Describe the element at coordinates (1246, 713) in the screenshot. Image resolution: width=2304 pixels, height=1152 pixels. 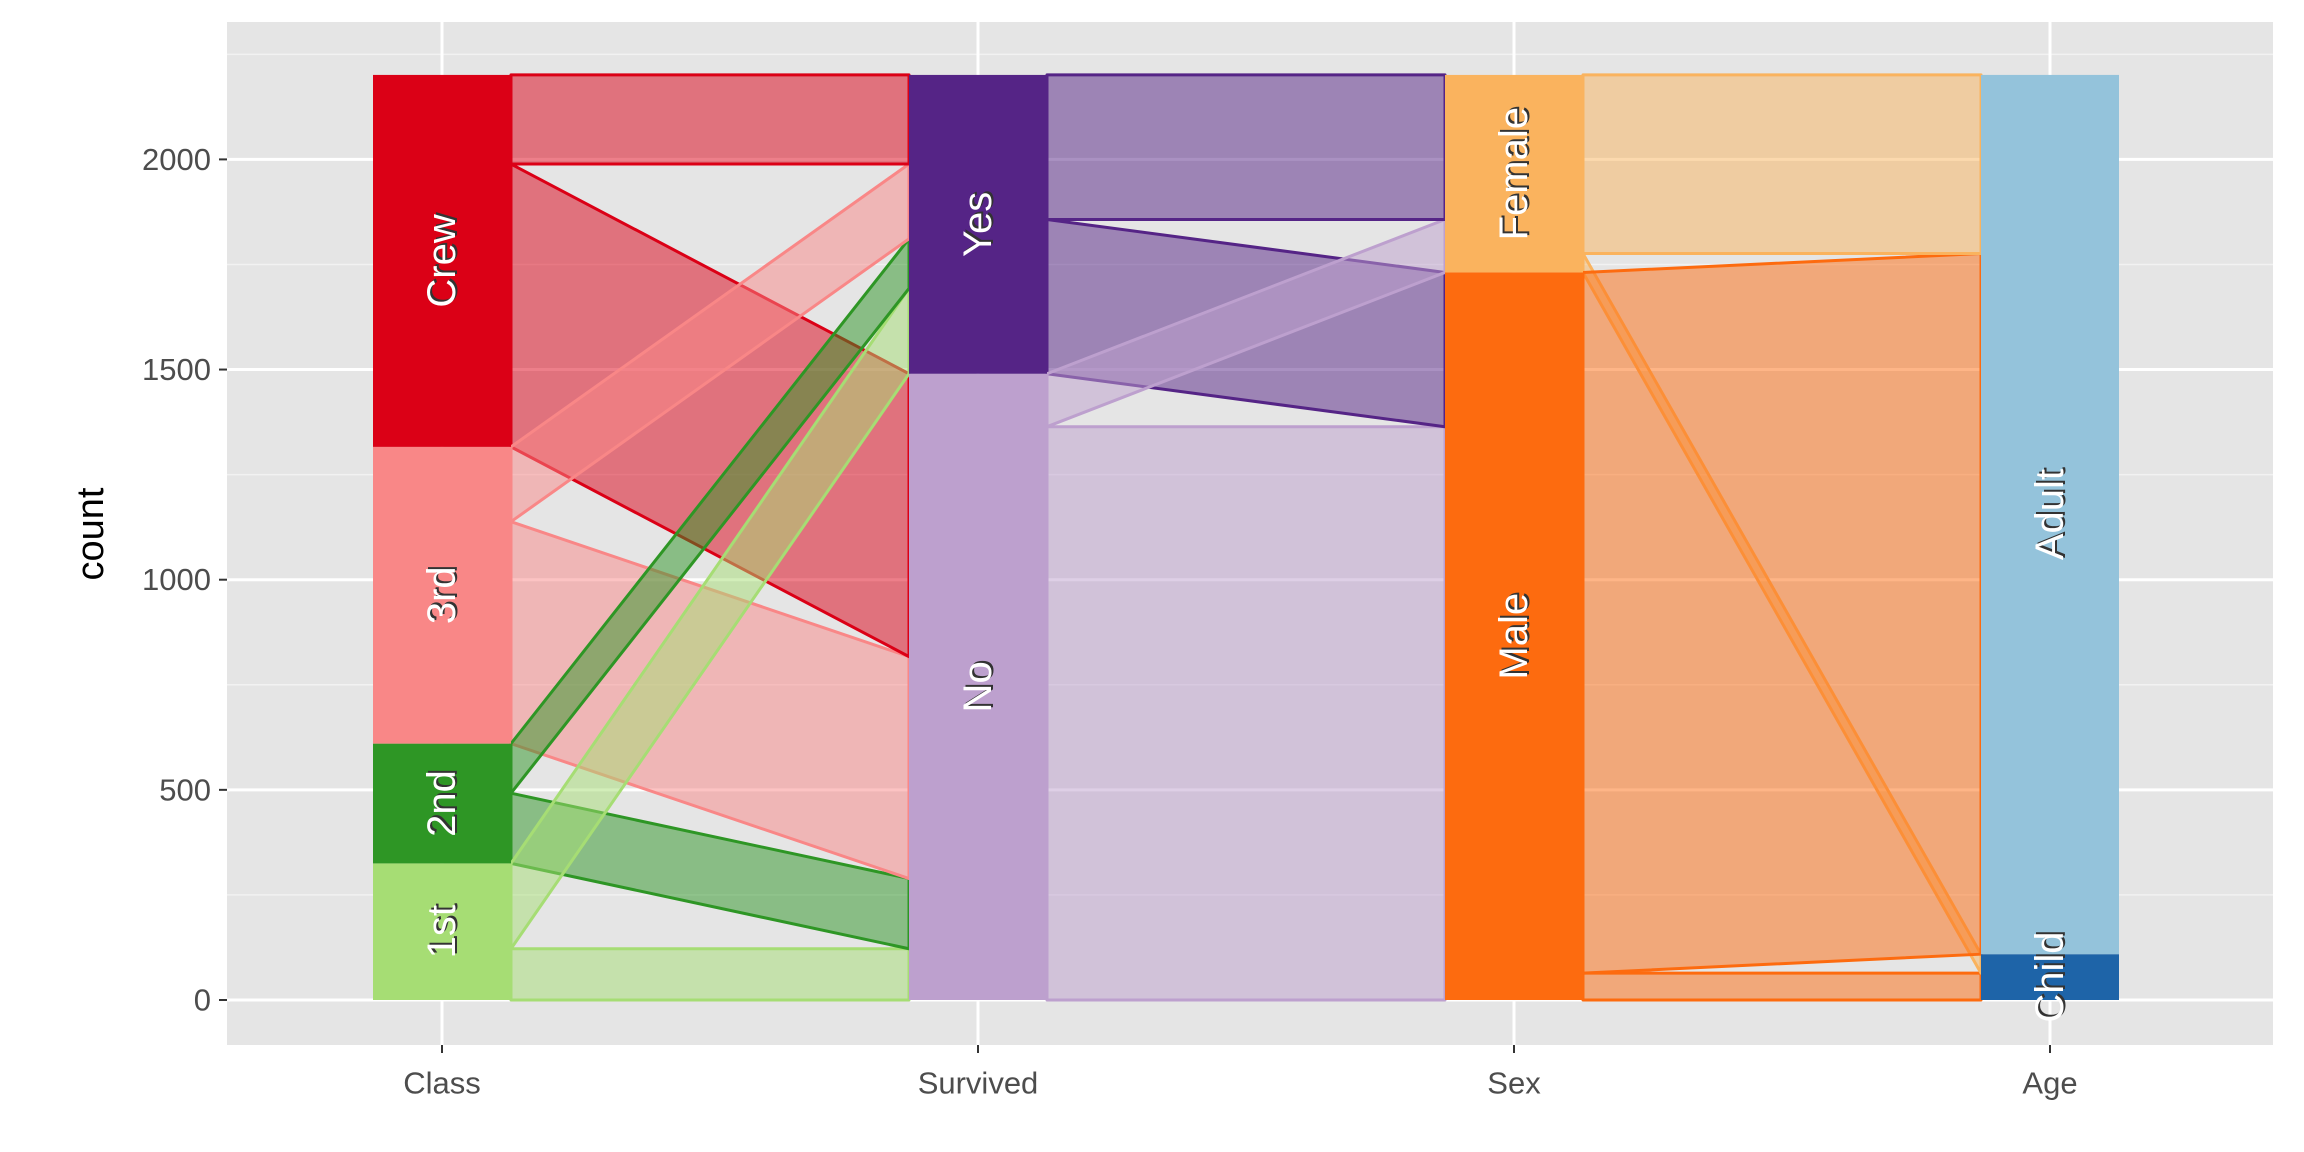
I see `flow-survived-no-to-male` at that location.